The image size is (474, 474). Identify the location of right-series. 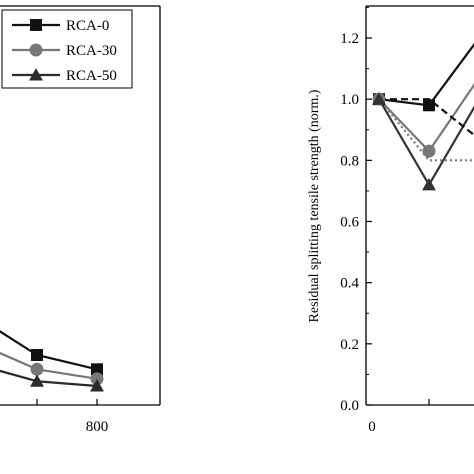
(423, 116).